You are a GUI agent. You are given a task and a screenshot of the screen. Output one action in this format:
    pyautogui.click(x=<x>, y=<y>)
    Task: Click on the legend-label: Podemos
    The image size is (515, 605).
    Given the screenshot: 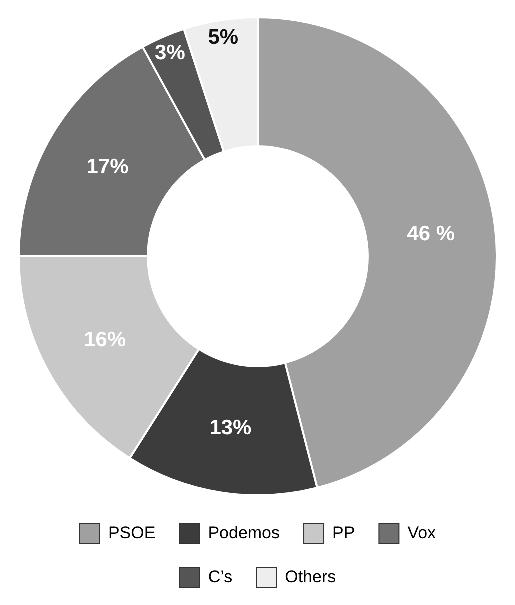 What is the action you would take?
    pyautogui.click(x=244, y=533)
    